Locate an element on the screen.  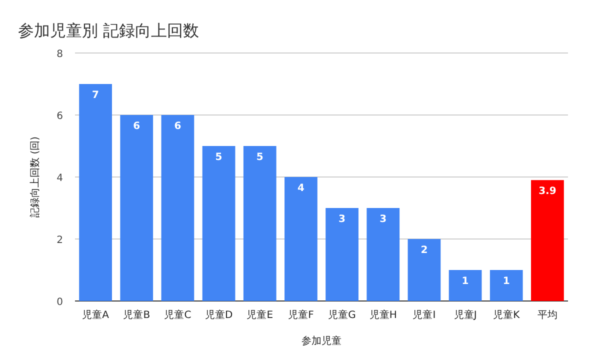
x-tick-label: 児童F is located at coordinates (301, 315).